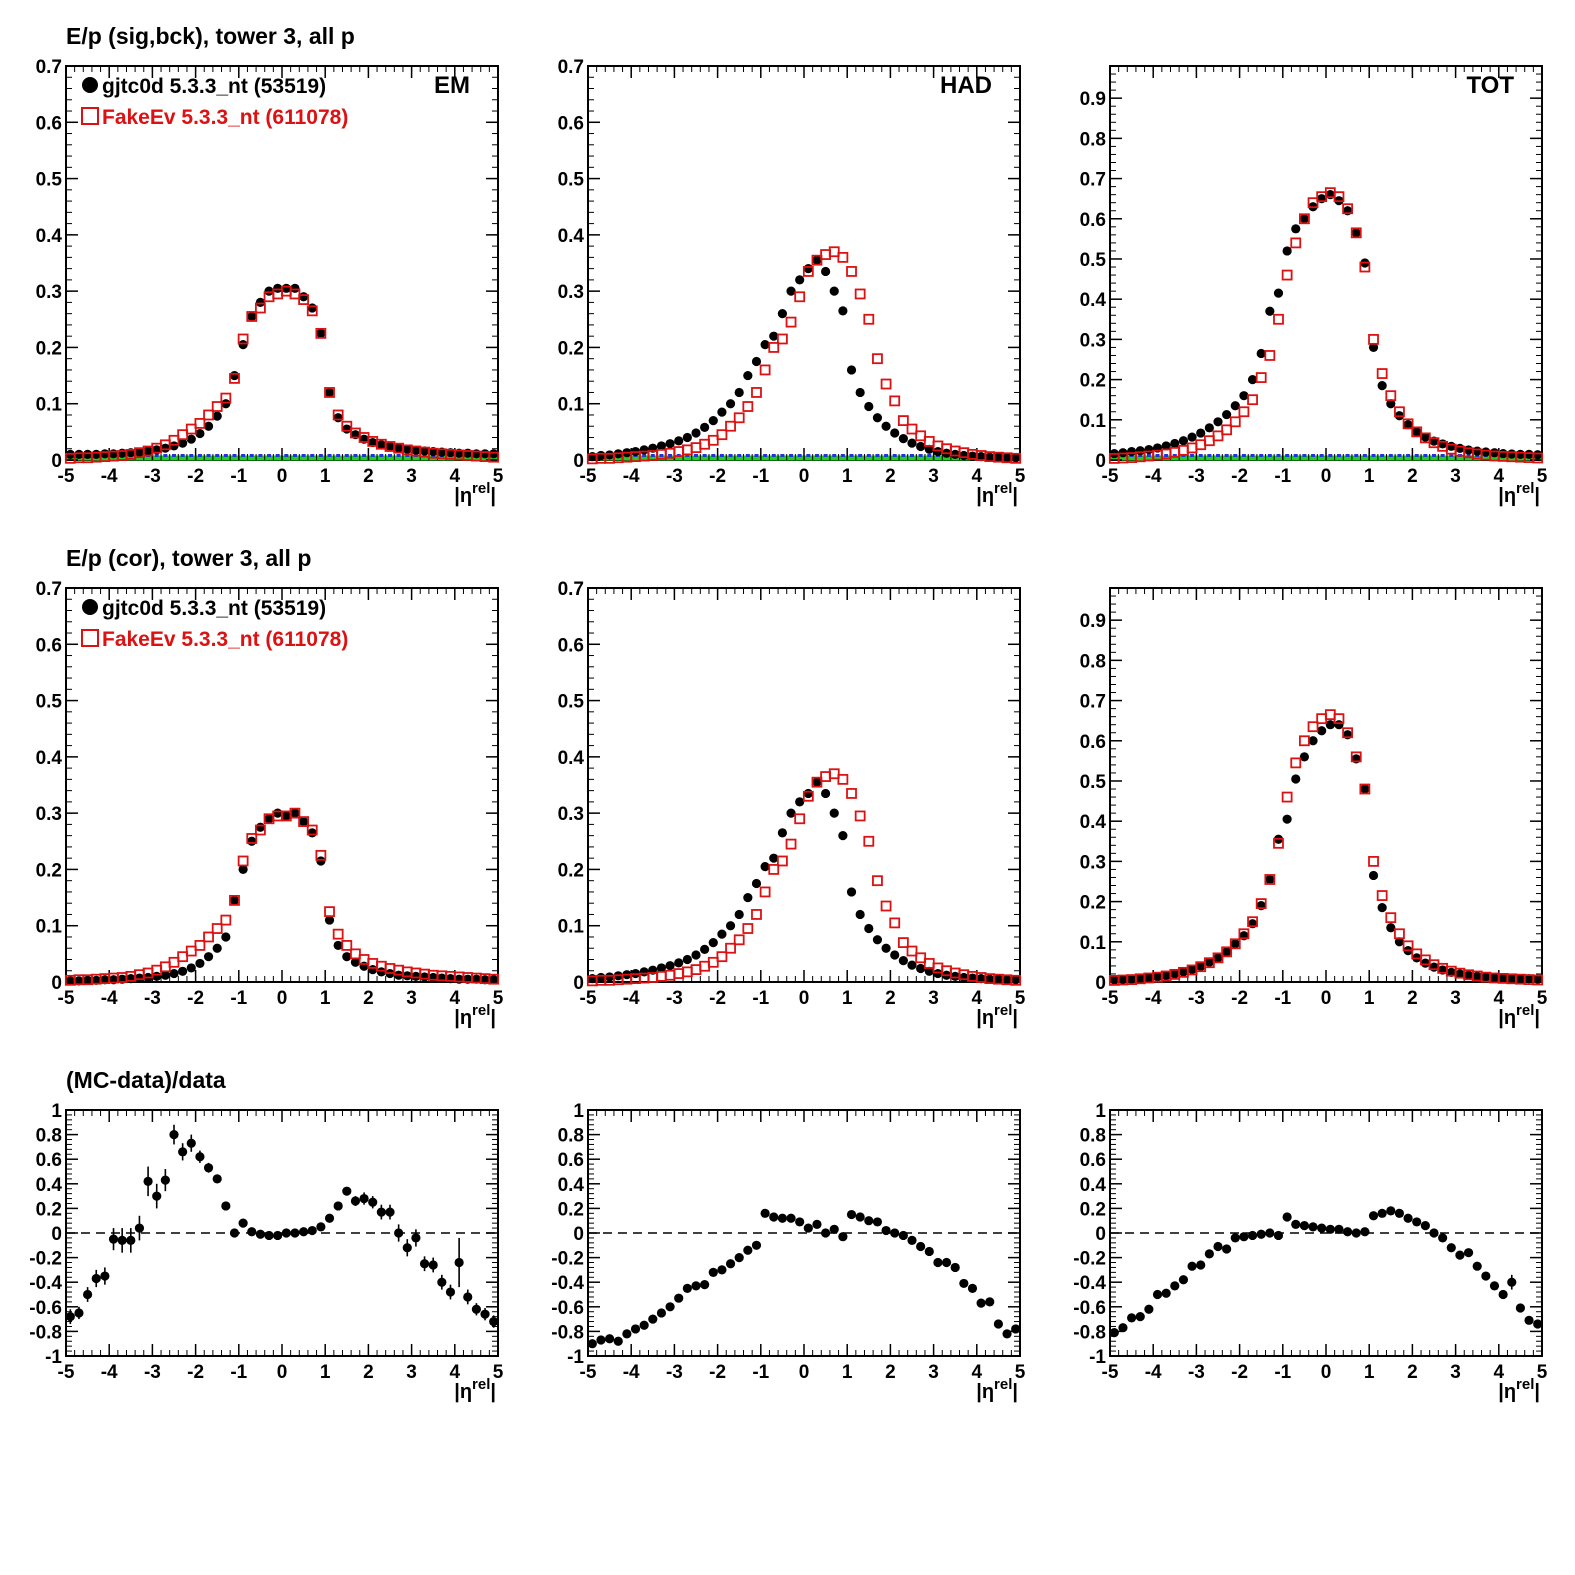 This screenshot has height=1575, width=1575. I want to click on x-tick-label: -5, so click(66, 998).